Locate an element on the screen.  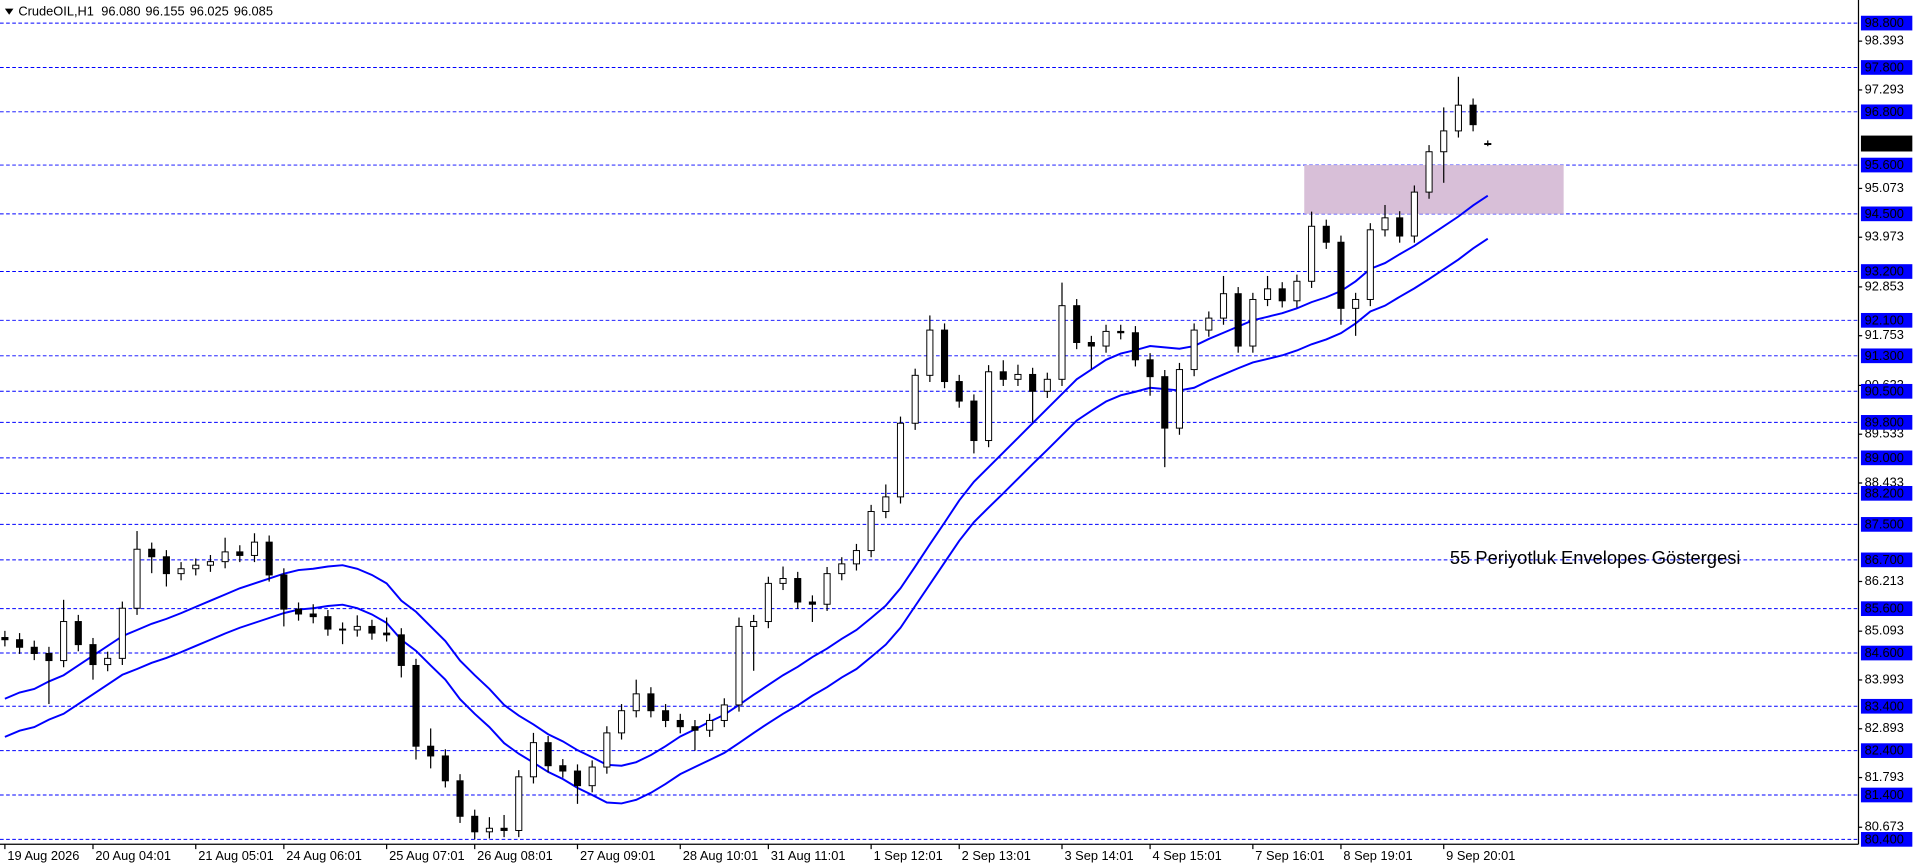
level-label: 83.400 is located at coordinates (1884, 705).